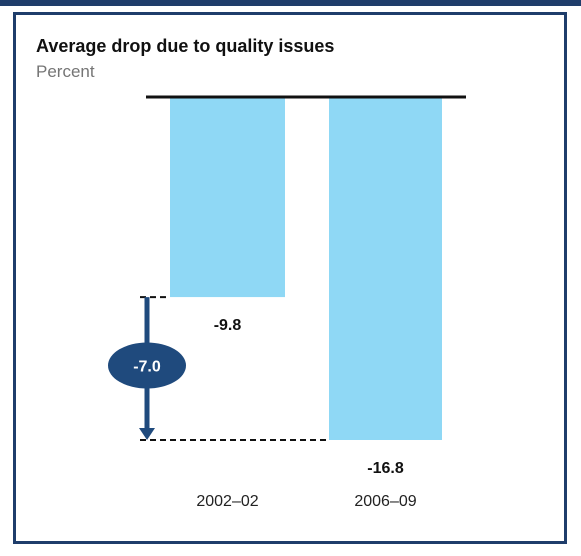 Image resolution: width=581 pixels, height=556 pixels. I want to click on top-accent-bar, so click(290, 3).